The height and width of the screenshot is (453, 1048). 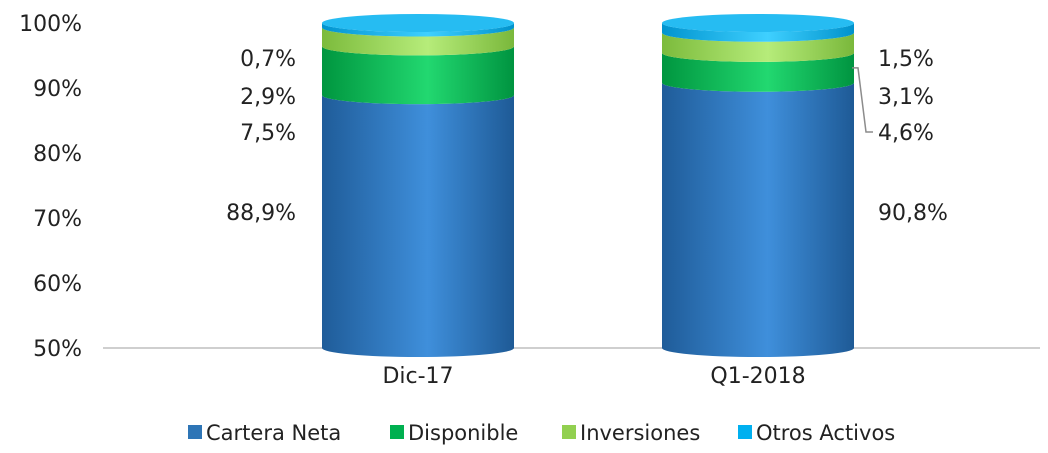 I want to click on data-label-otros-activos-q1-2018: 1,5%, so click(x=906, y=59).